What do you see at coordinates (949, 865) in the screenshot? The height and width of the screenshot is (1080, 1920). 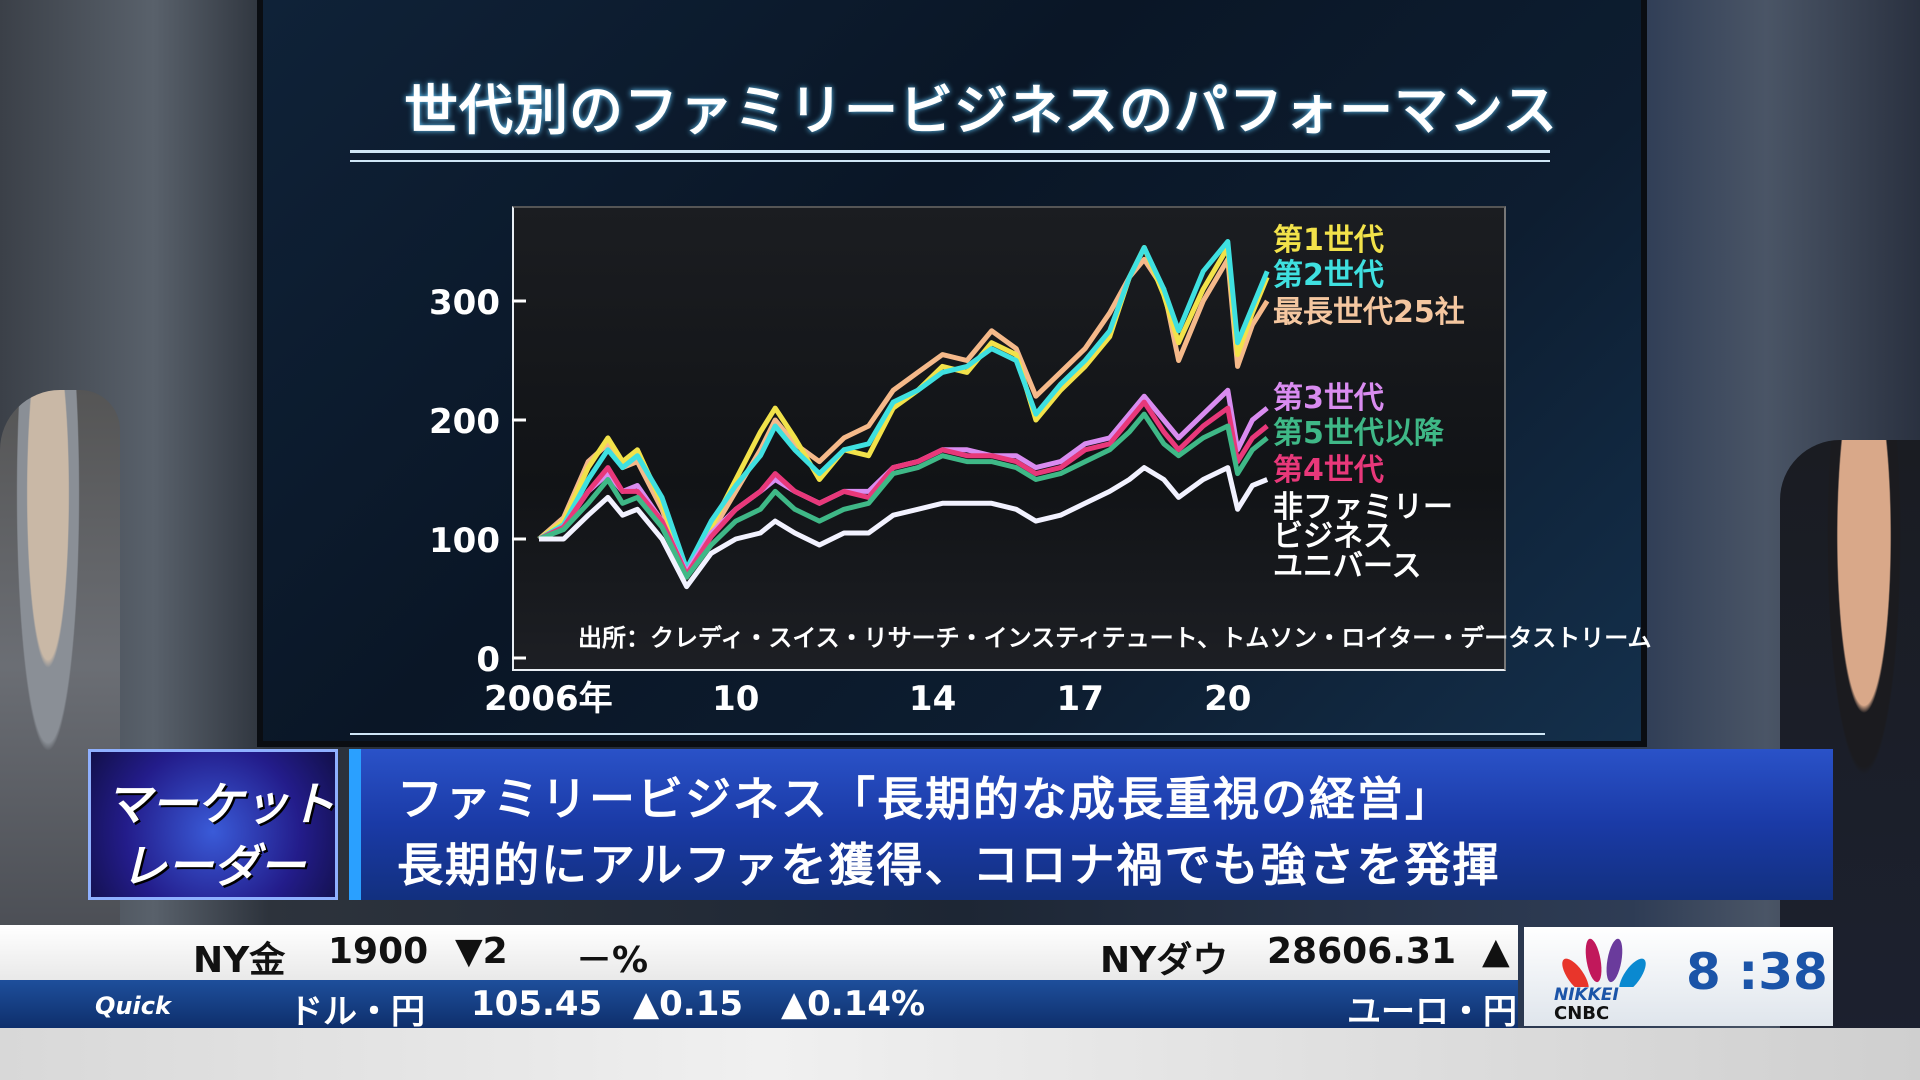 I see `caption-line2: 長期的にアルファを獲得、コロナ禍でも強さを発揮` at bounding box center [949, 865].